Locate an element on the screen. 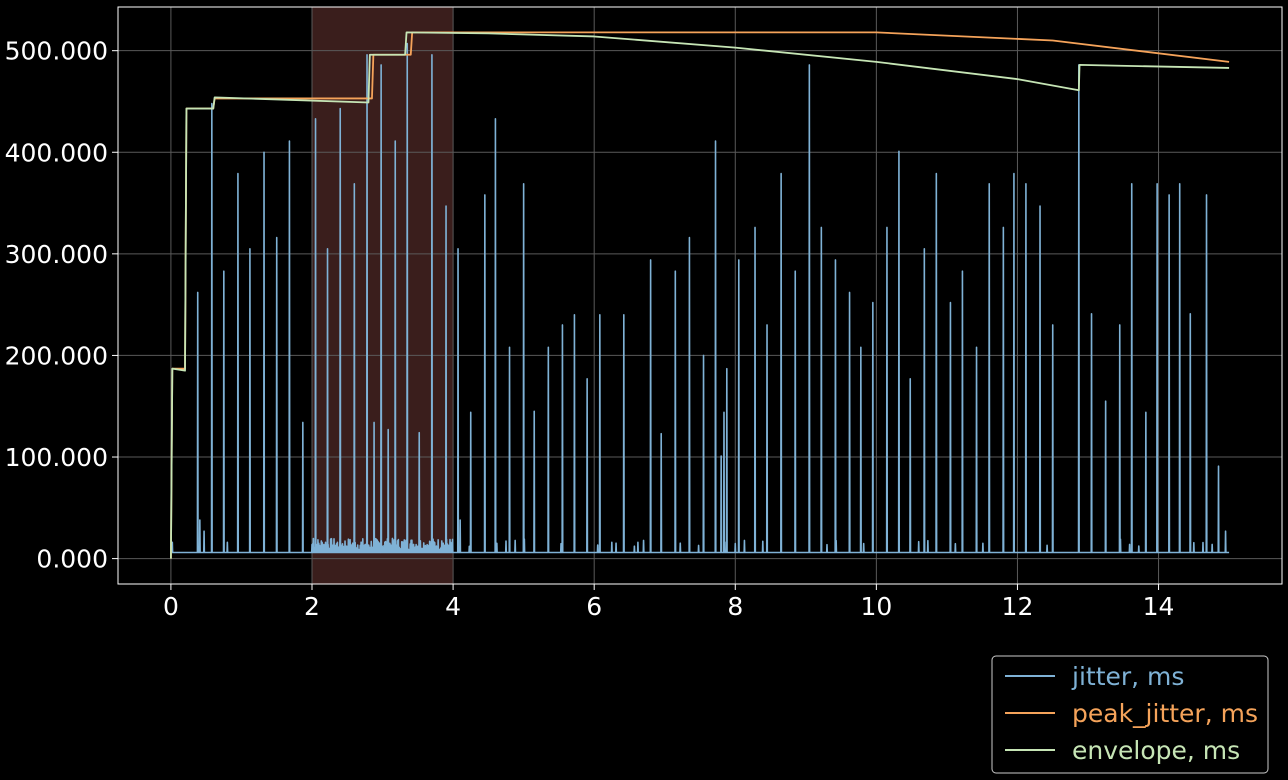 The width and height of the screenshot is (1288, 780). x-tick-label: 12 is located at coordinates (1018, 606).